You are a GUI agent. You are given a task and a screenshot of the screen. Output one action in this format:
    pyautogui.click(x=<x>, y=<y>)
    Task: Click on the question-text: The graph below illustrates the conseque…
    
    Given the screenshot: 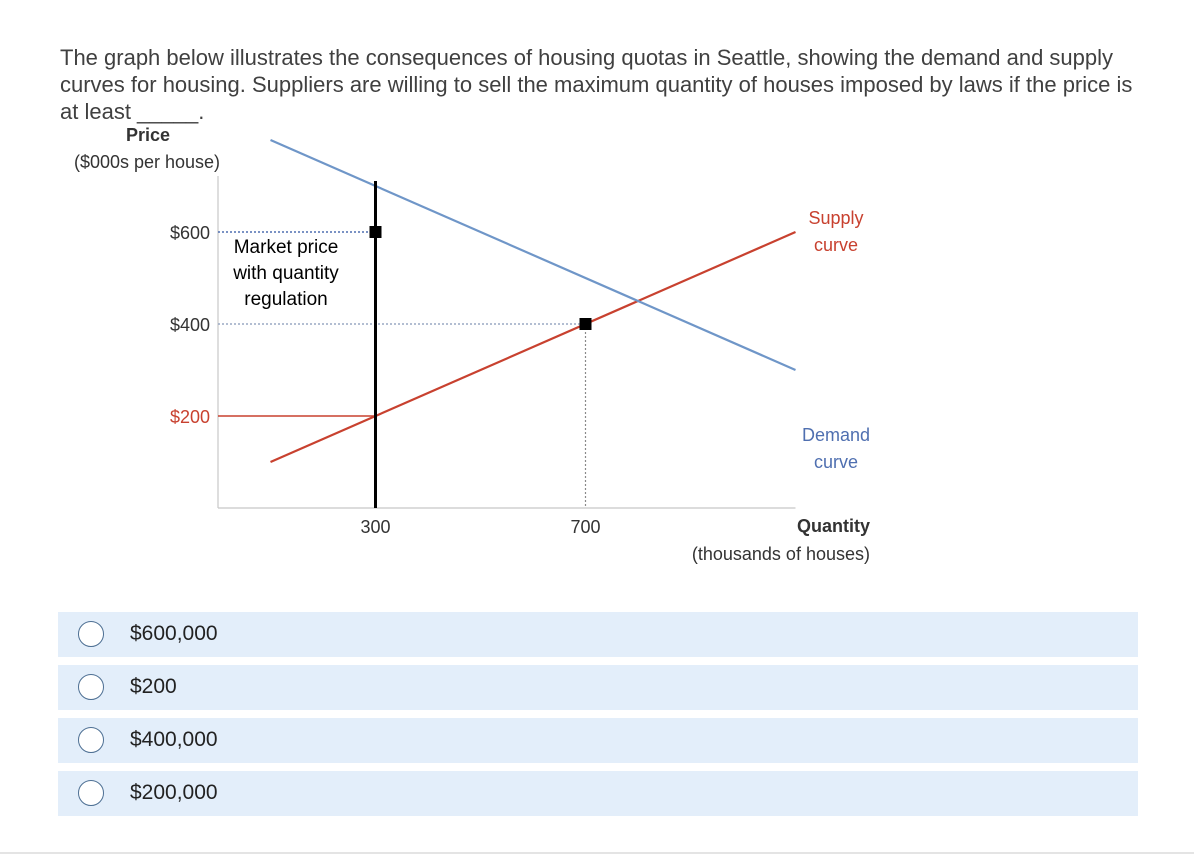 What is the action you would take?
    pyautogui.click(x=596, y=84)
    